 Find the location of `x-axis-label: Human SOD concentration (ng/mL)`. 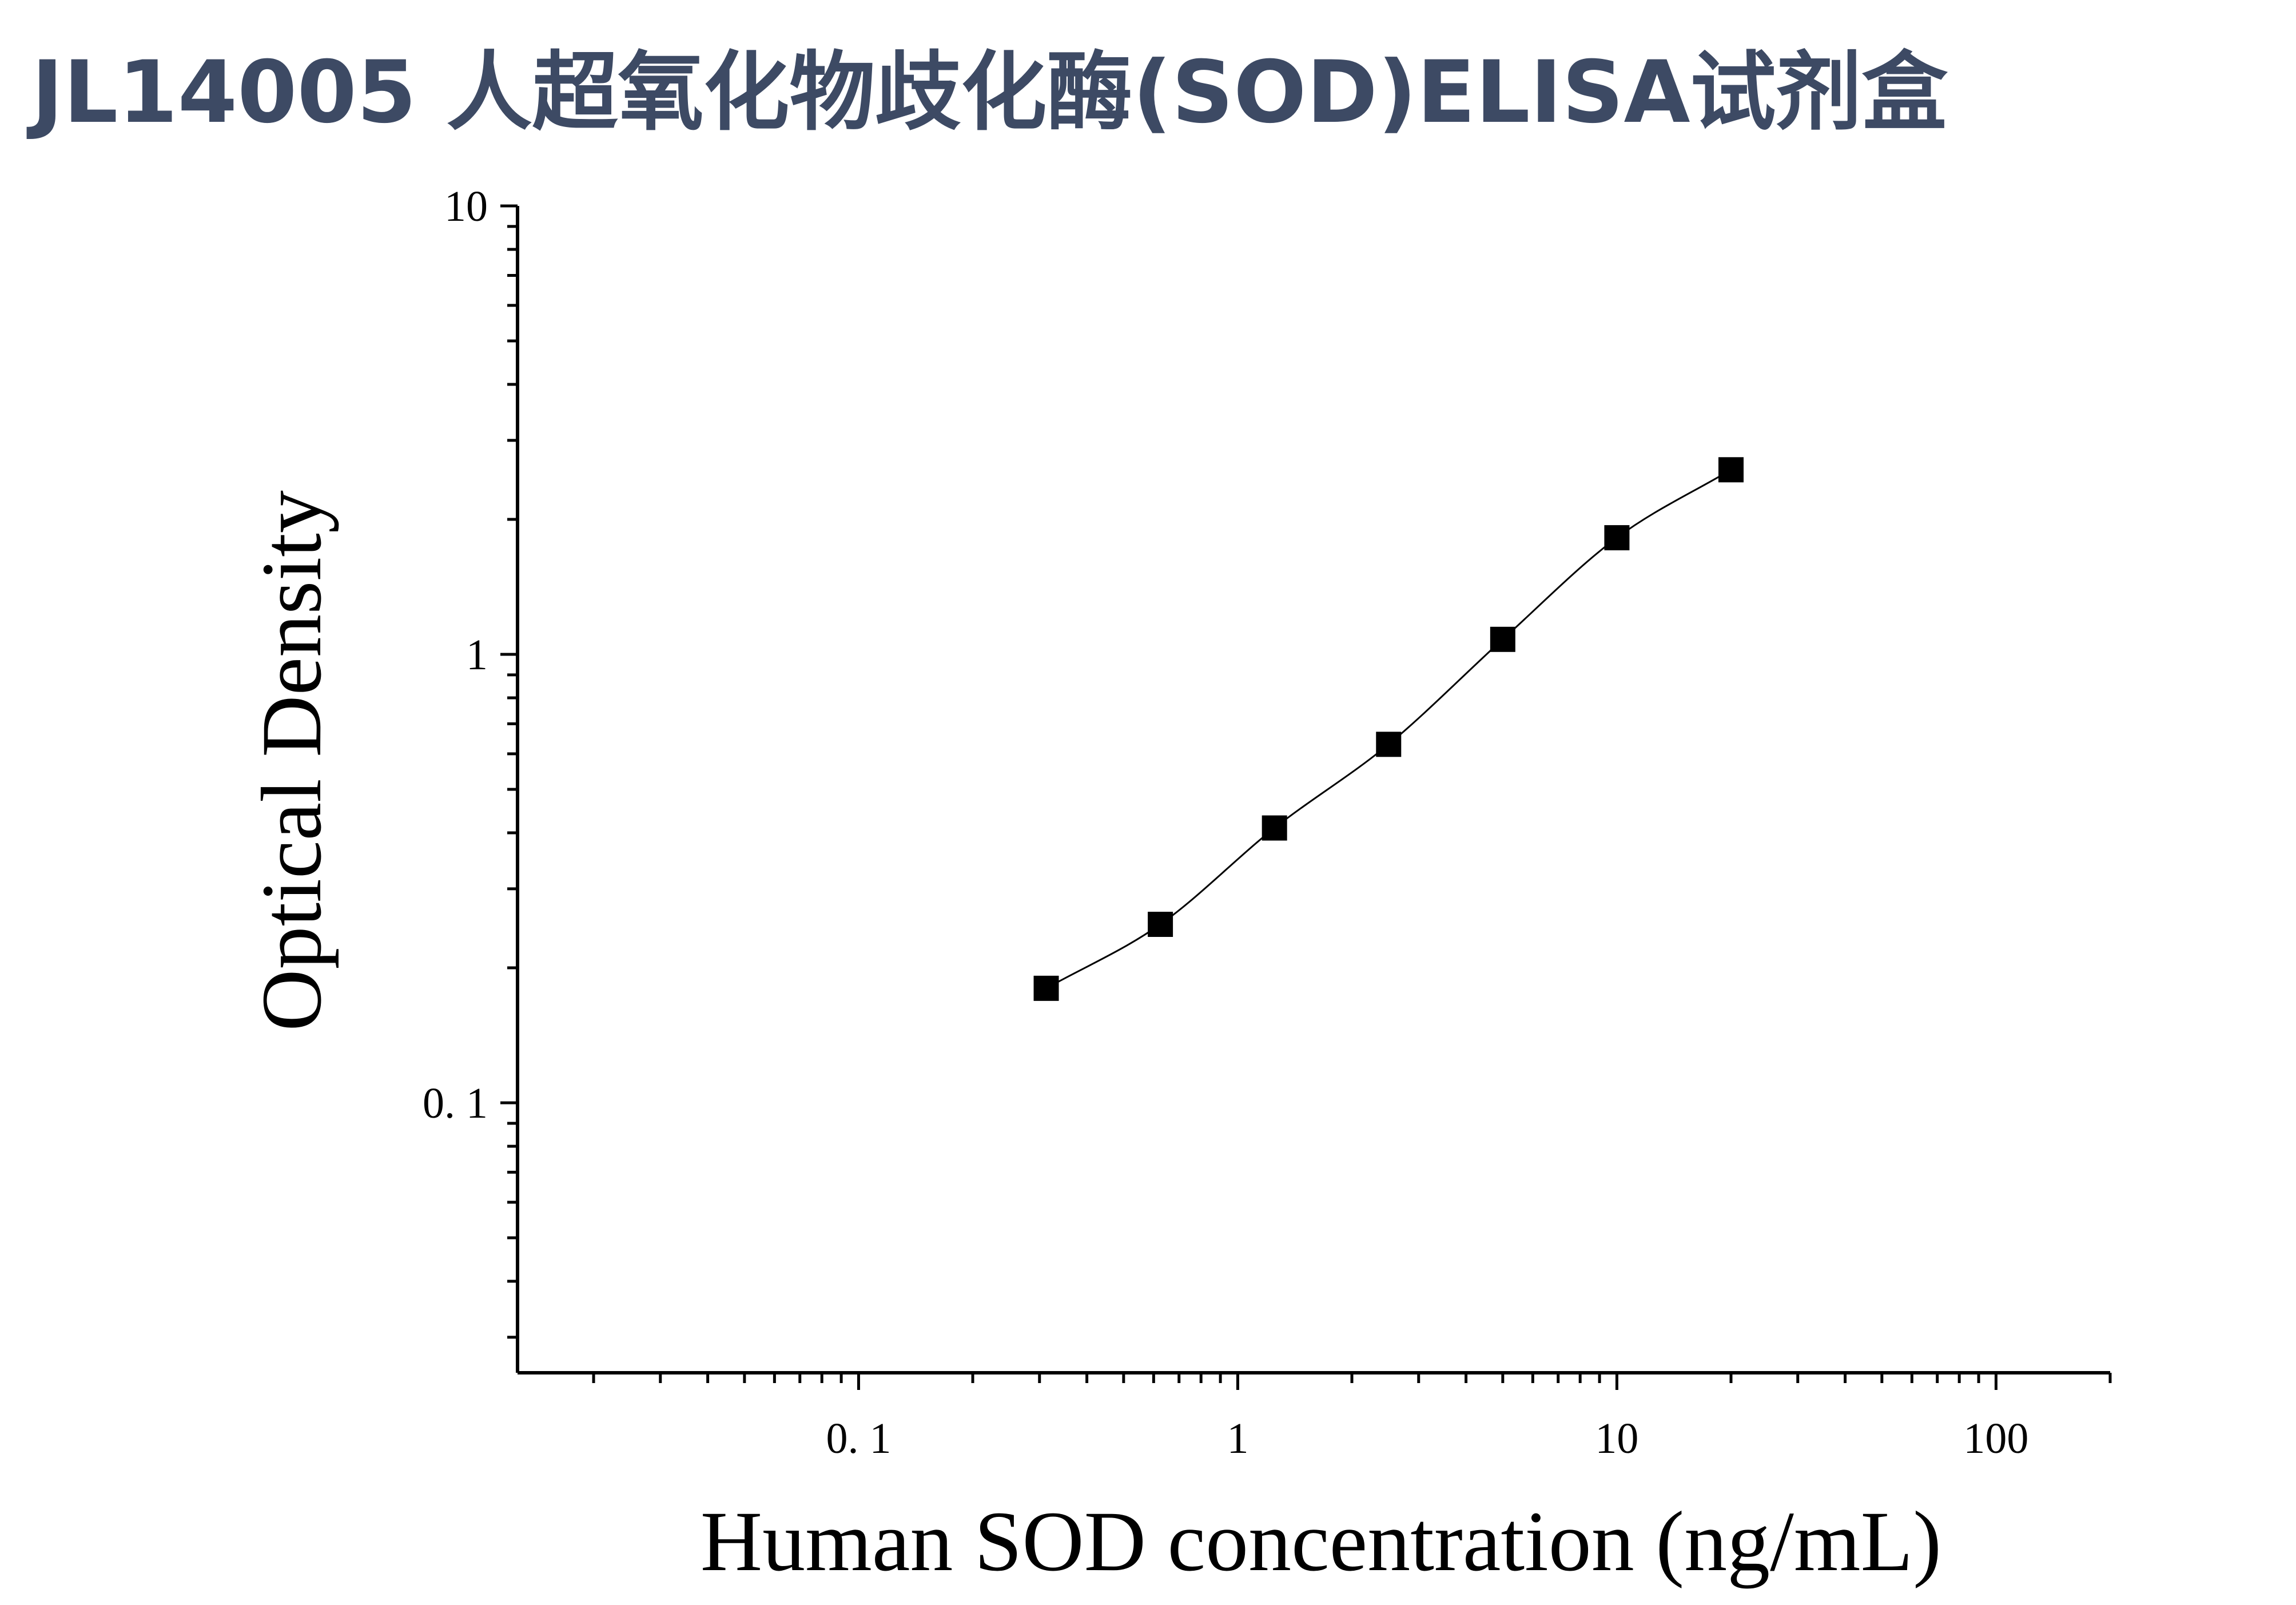

x-axis-label: Human SOD concentration (ng/mL) is located at coordinates (1321, 1541).